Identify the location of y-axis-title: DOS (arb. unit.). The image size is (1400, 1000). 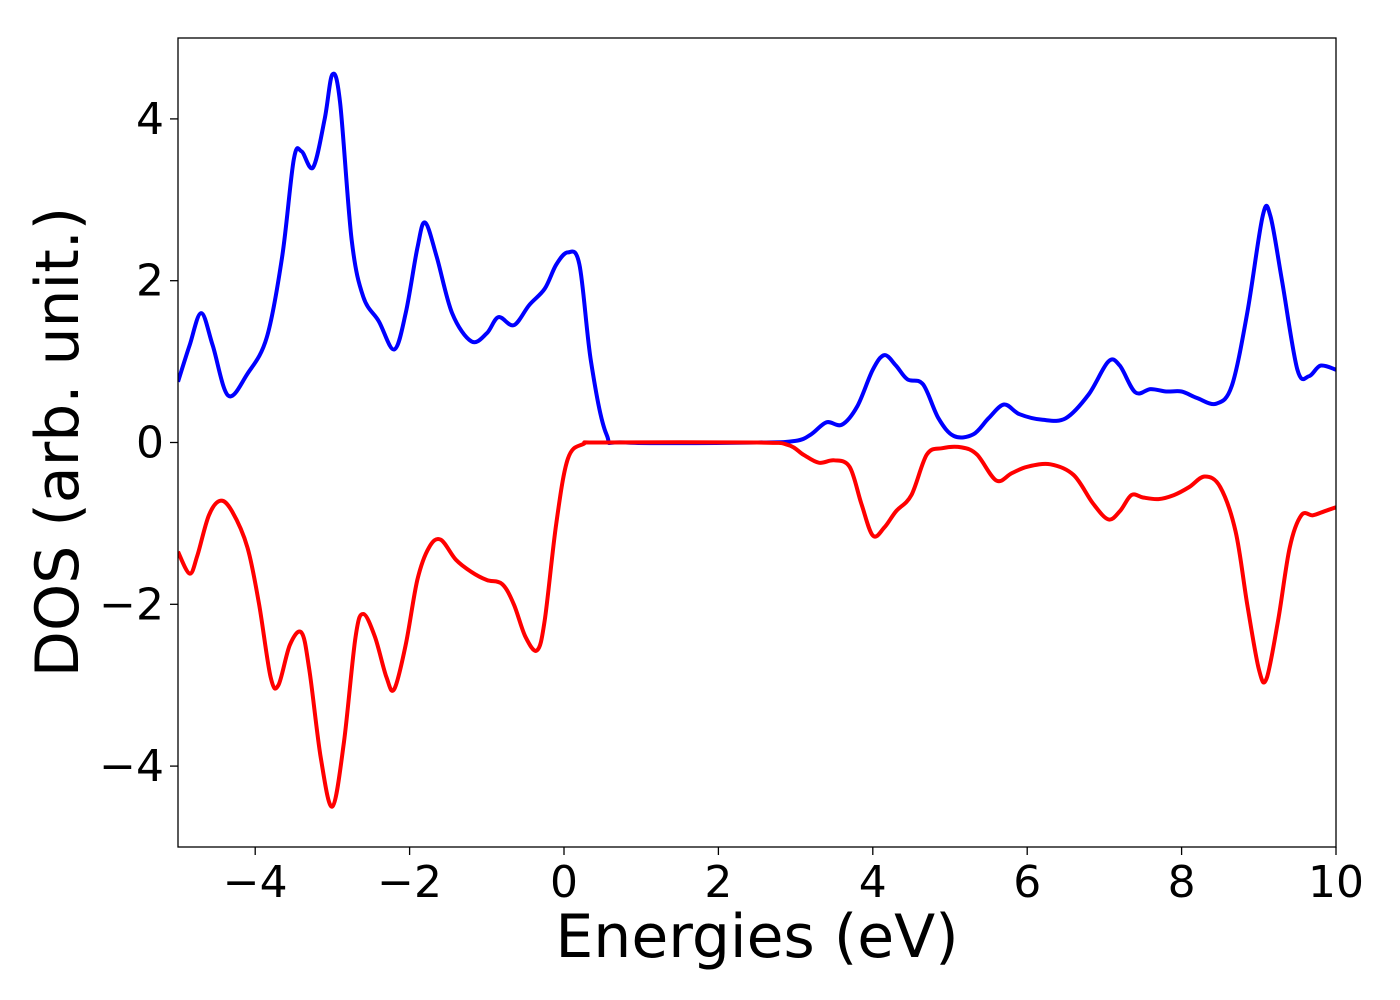
(58, 442).